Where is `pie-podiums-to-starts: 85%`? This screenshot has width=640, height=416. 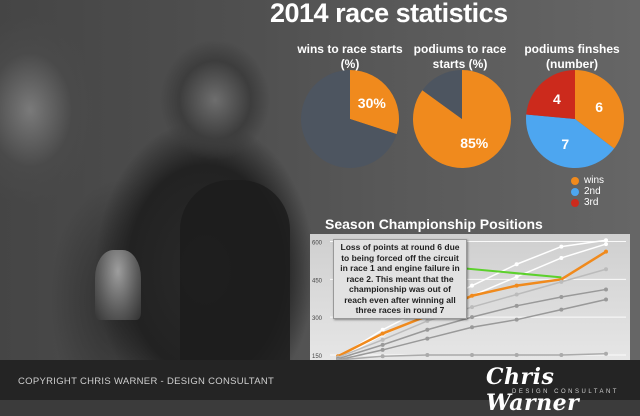 pie-podiums-to-starts: 85% is located at coordinates (461, 119).